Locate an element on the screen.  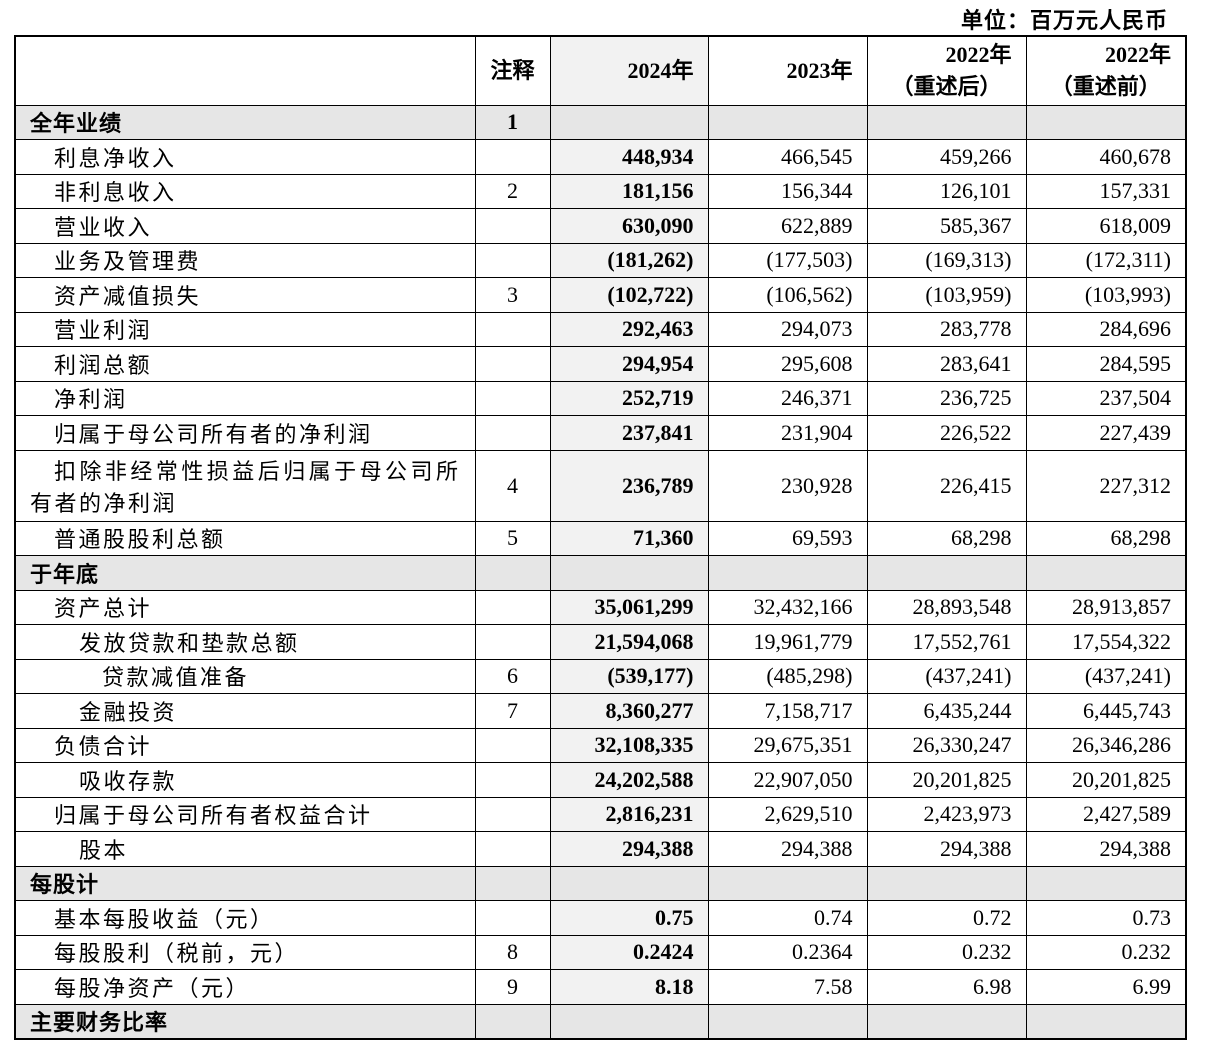
value-cell: 6.98 is located at coordinates (946, 987).